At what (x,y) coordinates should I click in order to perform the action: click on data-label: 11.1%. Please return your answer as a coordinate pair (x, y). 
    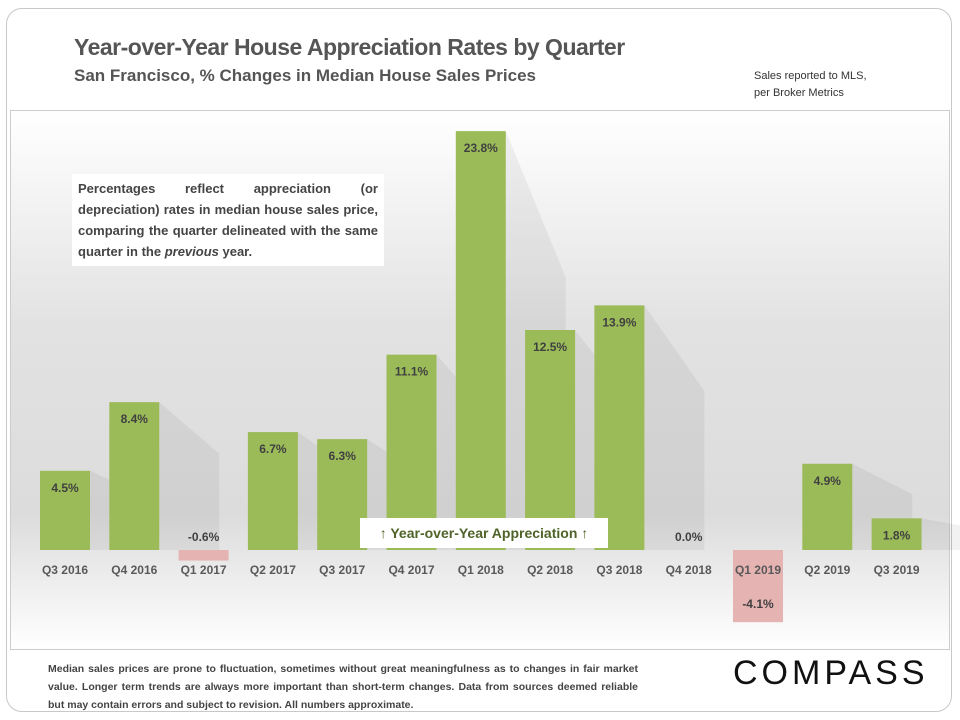
    Looking at the image, I should click on (412, 372).